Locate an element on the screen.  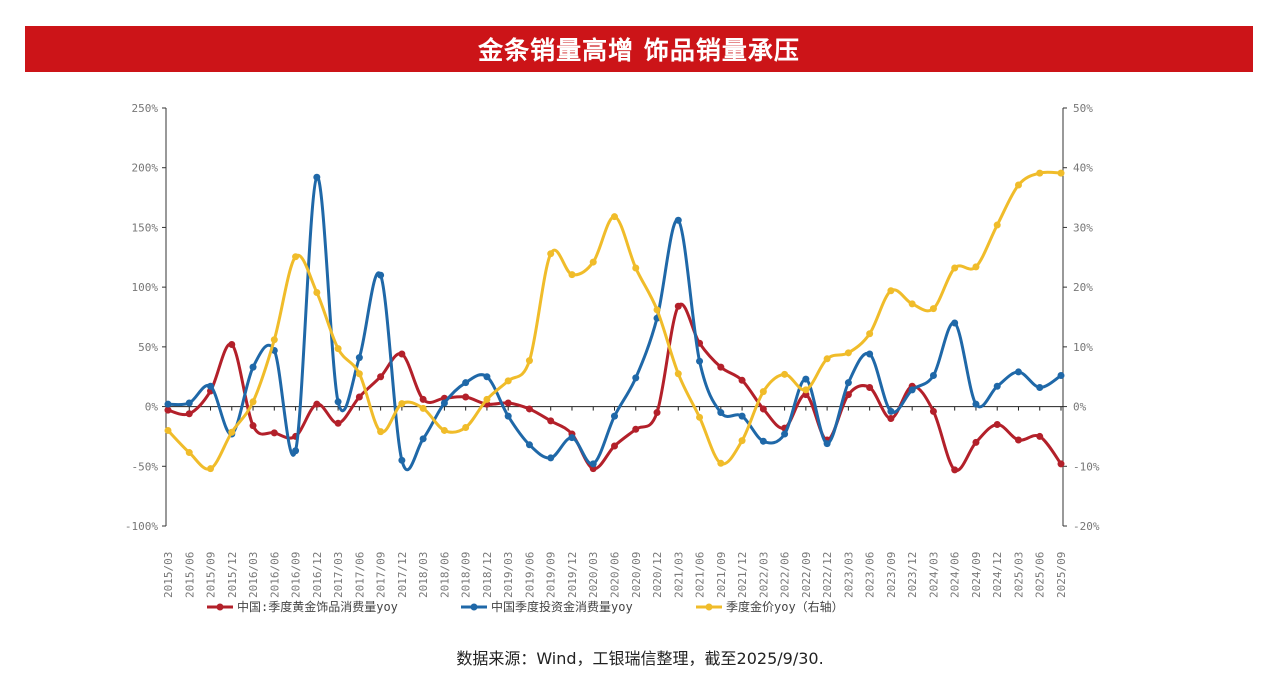
x-tick-label: 2023/09 is located at coordinates (891, 575).